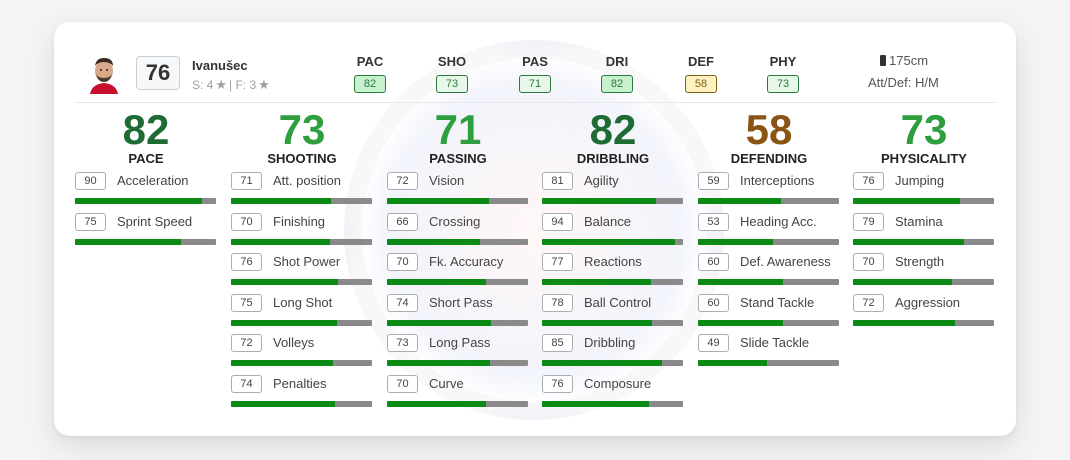 The height and width of the screenshot is (460, 1070). What do you see at coordinates (452, 84) in the screenshot?
I see `summary-value-badge: 73` at bounding box center [452, 84].